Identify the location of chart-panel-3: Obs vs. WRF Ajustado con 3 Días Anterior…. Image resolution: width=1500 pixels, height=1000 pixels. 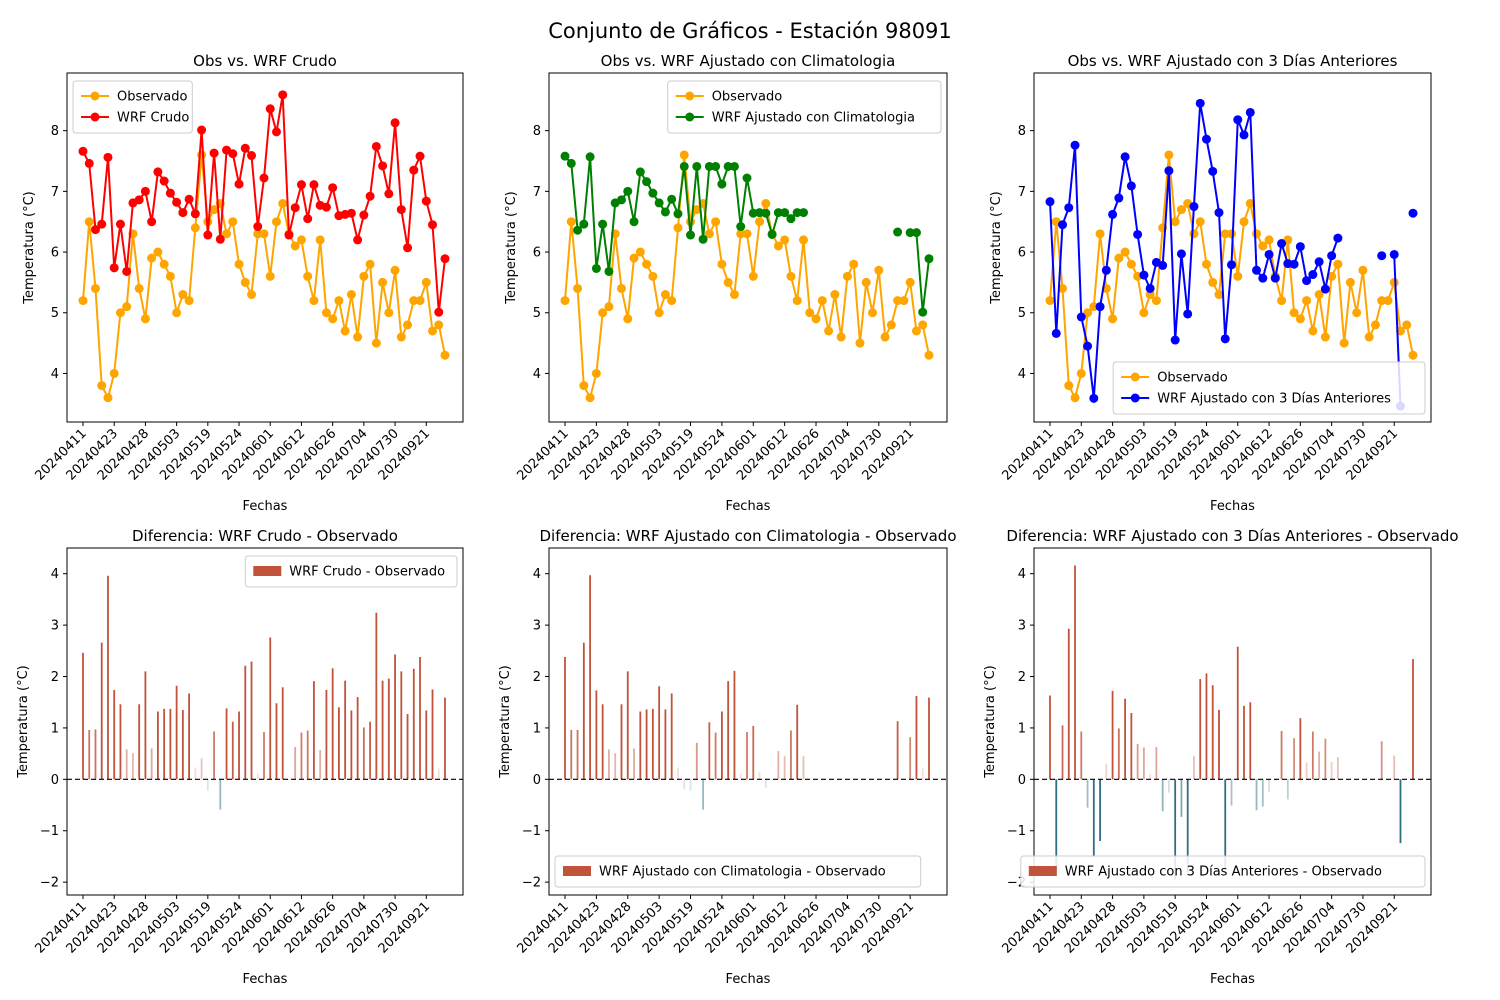
(1210, 283).